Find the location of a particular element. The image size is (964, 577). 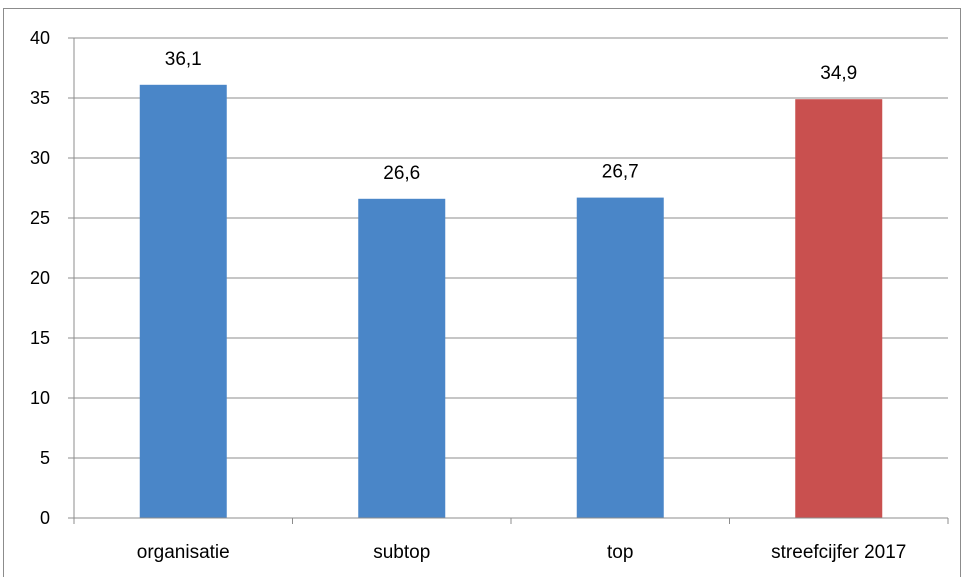

y-tick-label-35: 35 is located at coordinates (40, 98).